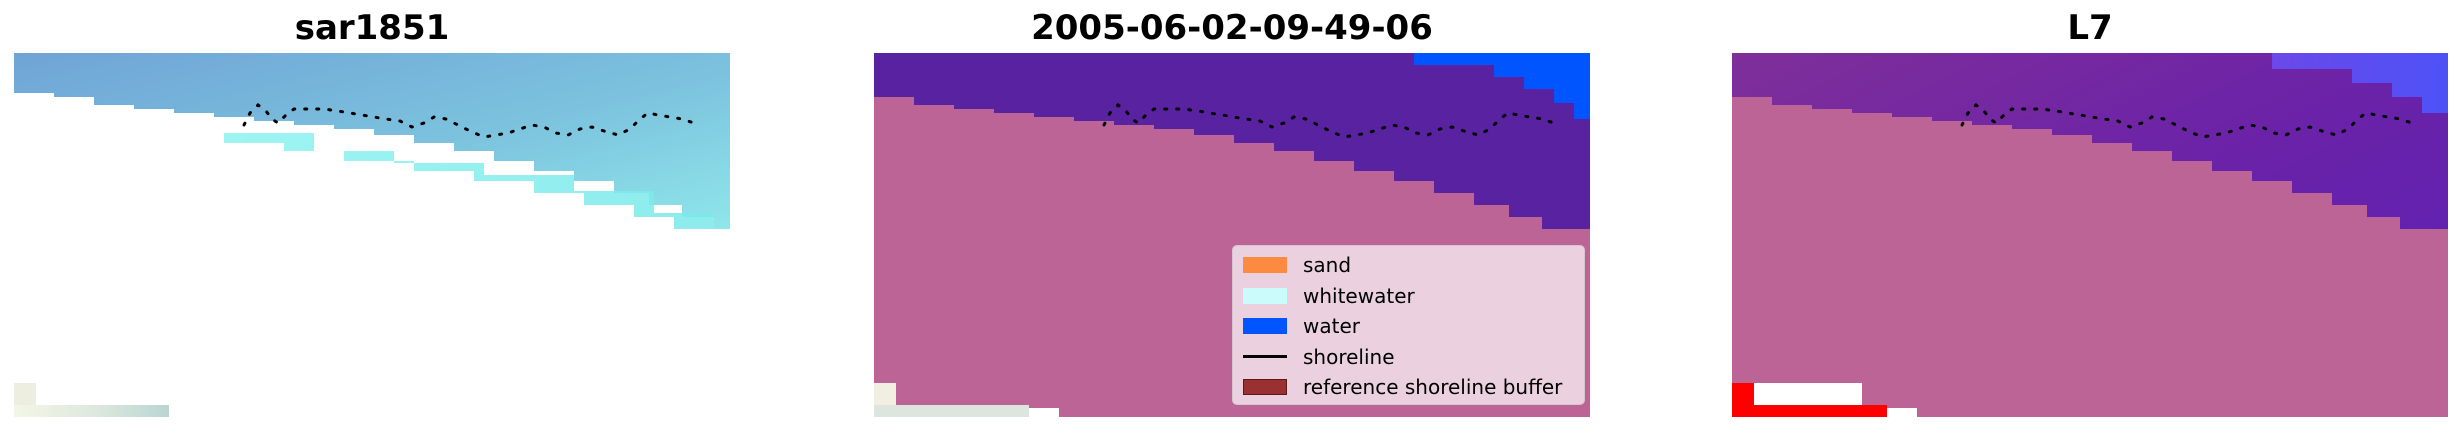 Image resolution: width=2460 pixels, height=431 pixels. Describe the element at coordinates (1232, 28) in the screenshot. I see `panel-title-classification: 2005-06-02-09-49-06` at that location.